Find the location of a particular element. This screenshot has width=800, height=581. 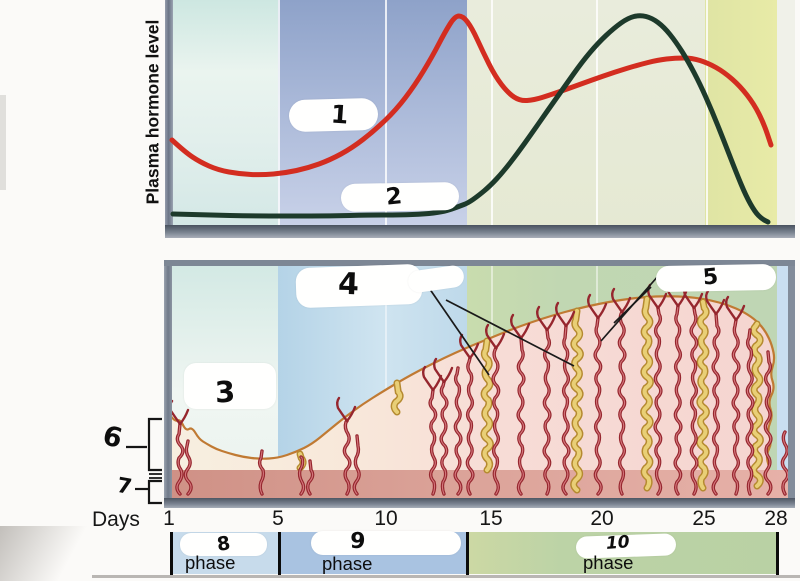

blank-label-1: 1 is located at coordinates (340, 114).